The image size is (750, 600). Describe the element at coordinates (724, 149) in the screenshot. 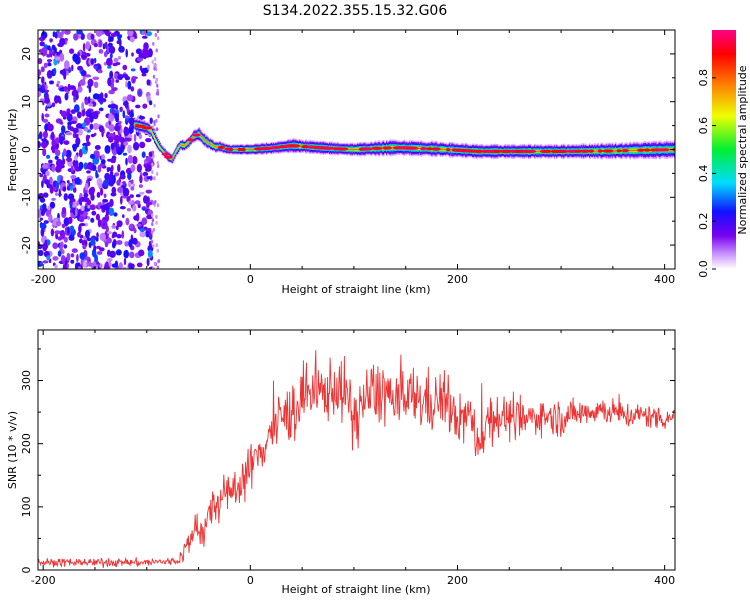

I see `colorbar-gradient` at that location.